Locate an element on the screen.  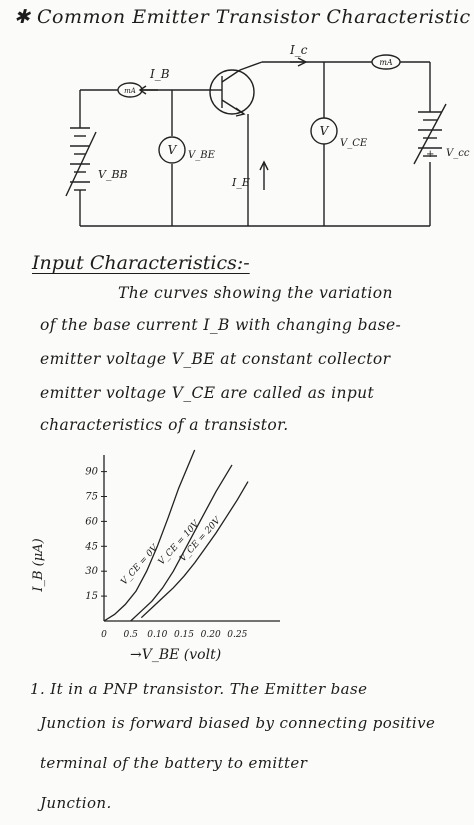
footer-line: Junction. is located at coordinates (76, 803).